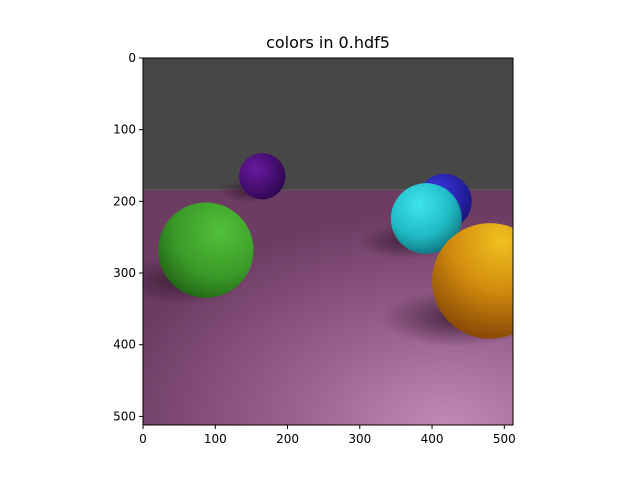  Describe the element at coordinates (132, 58) in the screenshot. I see `y-tick-label-0: 0` at that location.